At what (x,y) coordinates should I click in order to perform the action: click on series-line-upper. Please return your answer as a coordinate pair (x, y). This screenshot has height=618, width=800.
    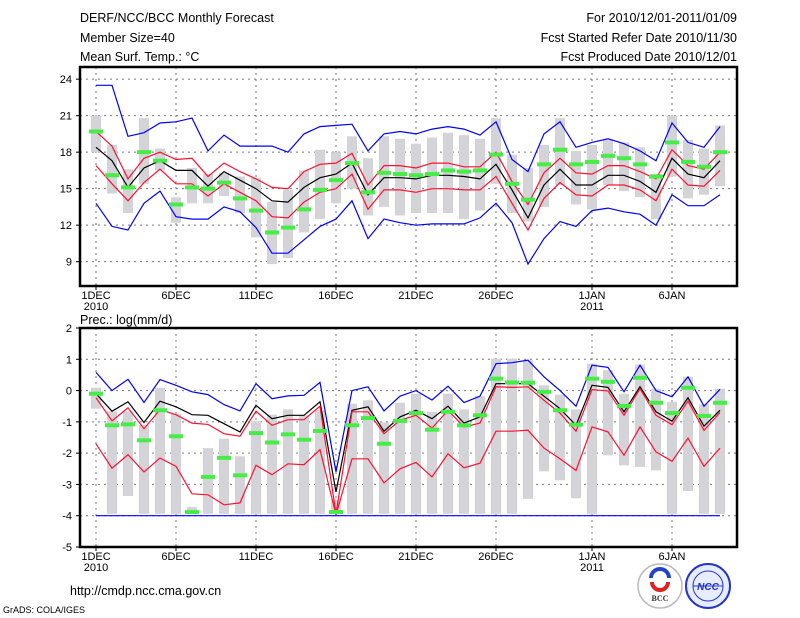
    Looking at the image, I should click on (408, 168).